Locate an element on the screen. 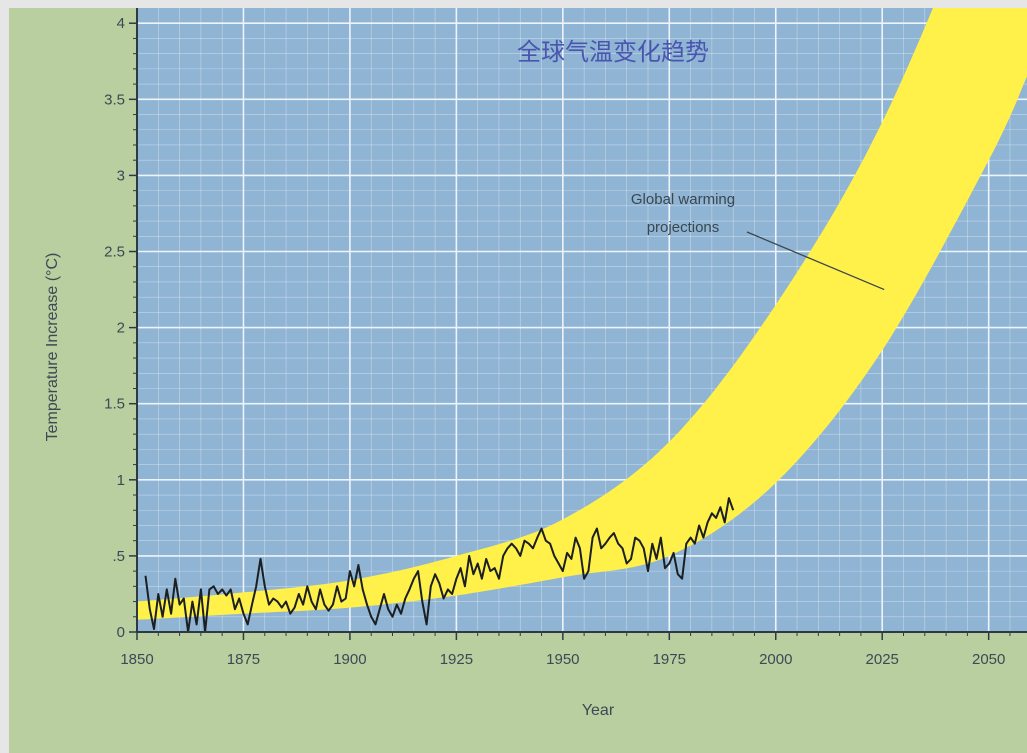 The height and width of the screenshot is (753, 1027). y-tick-label: 1 is located at coordinates (121, 480).